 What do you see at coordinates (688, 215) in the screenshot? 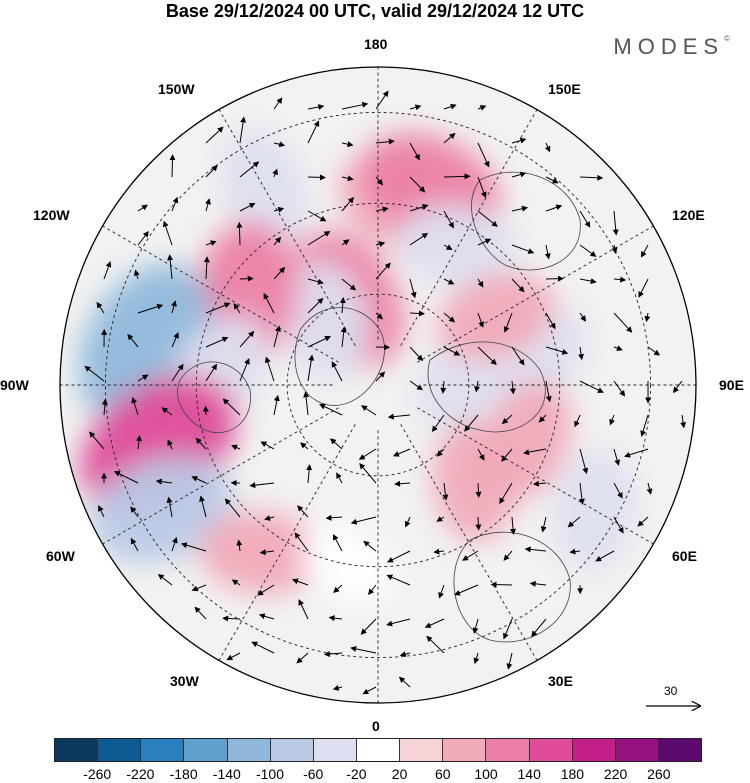
I see `lon-label-120e: 120E` at bounding box center [688, 215].